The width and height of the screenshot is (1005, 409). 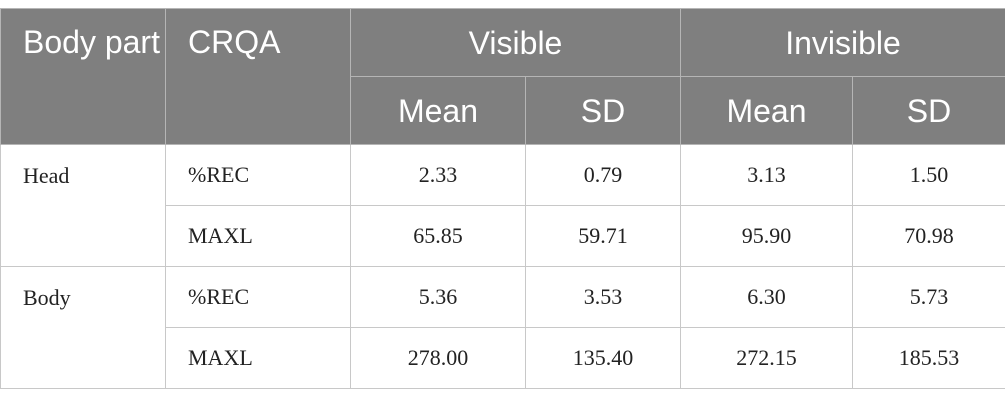 I want to click on cell-value: 65.85, so click(x=438, y=236).